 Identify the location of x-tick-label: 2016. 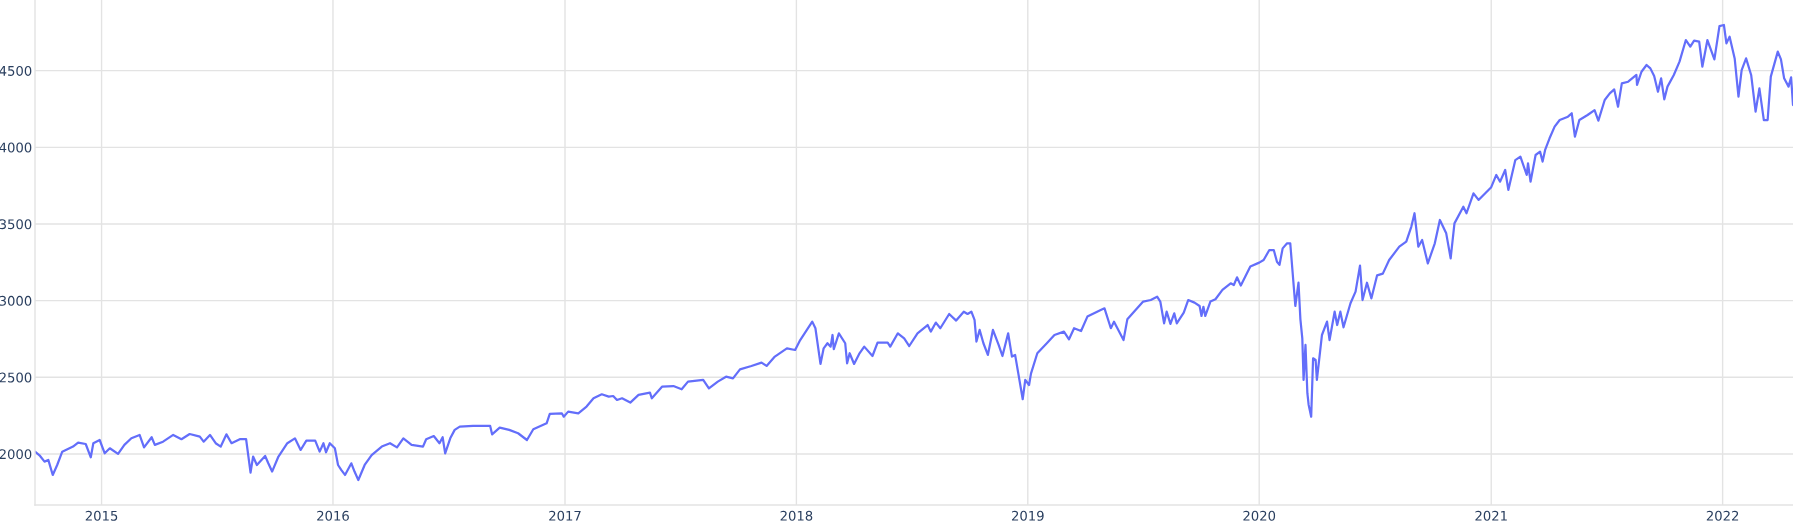
(333, 515).